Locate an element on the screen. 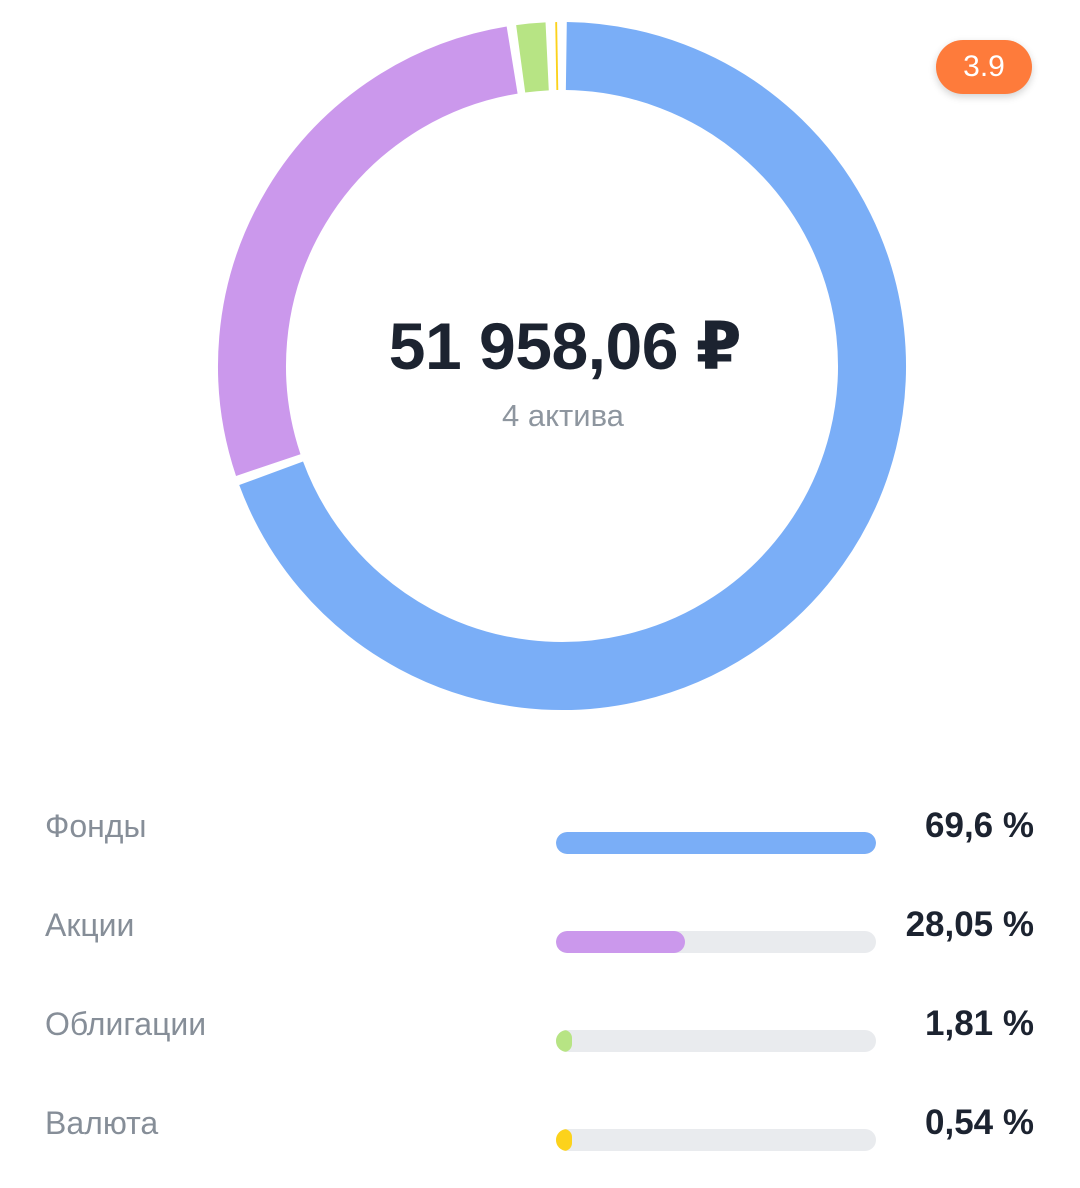 This screenshot has height=1188, width=1080. legend-row-stocks: Акции 28,05 % is located at coordinates (540, 927).